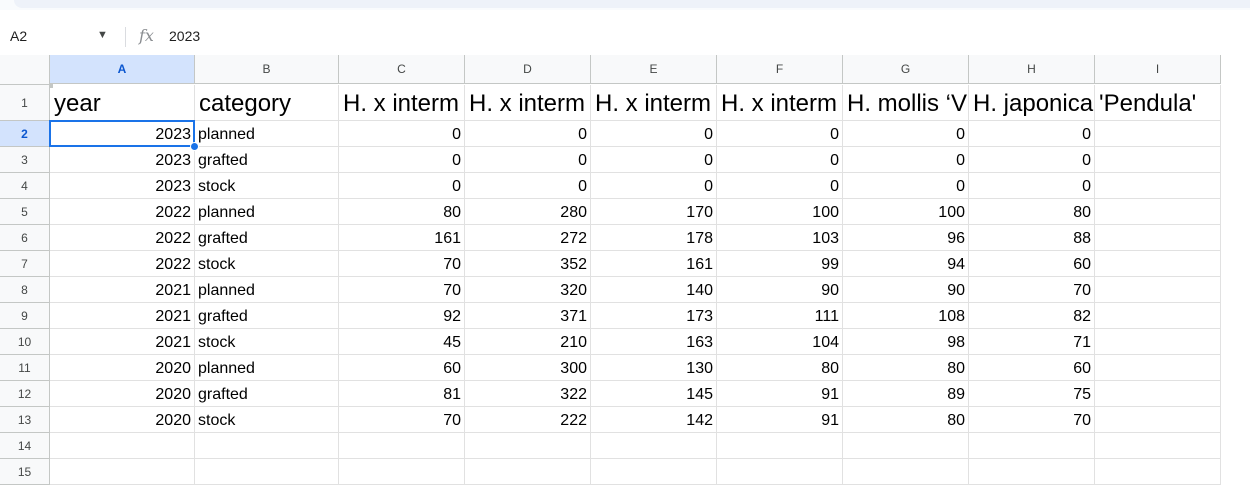  Describe the element at coordinates (102, 35) in the screenshot. I see `name-box-dropdown-icon: ▼` at that location.